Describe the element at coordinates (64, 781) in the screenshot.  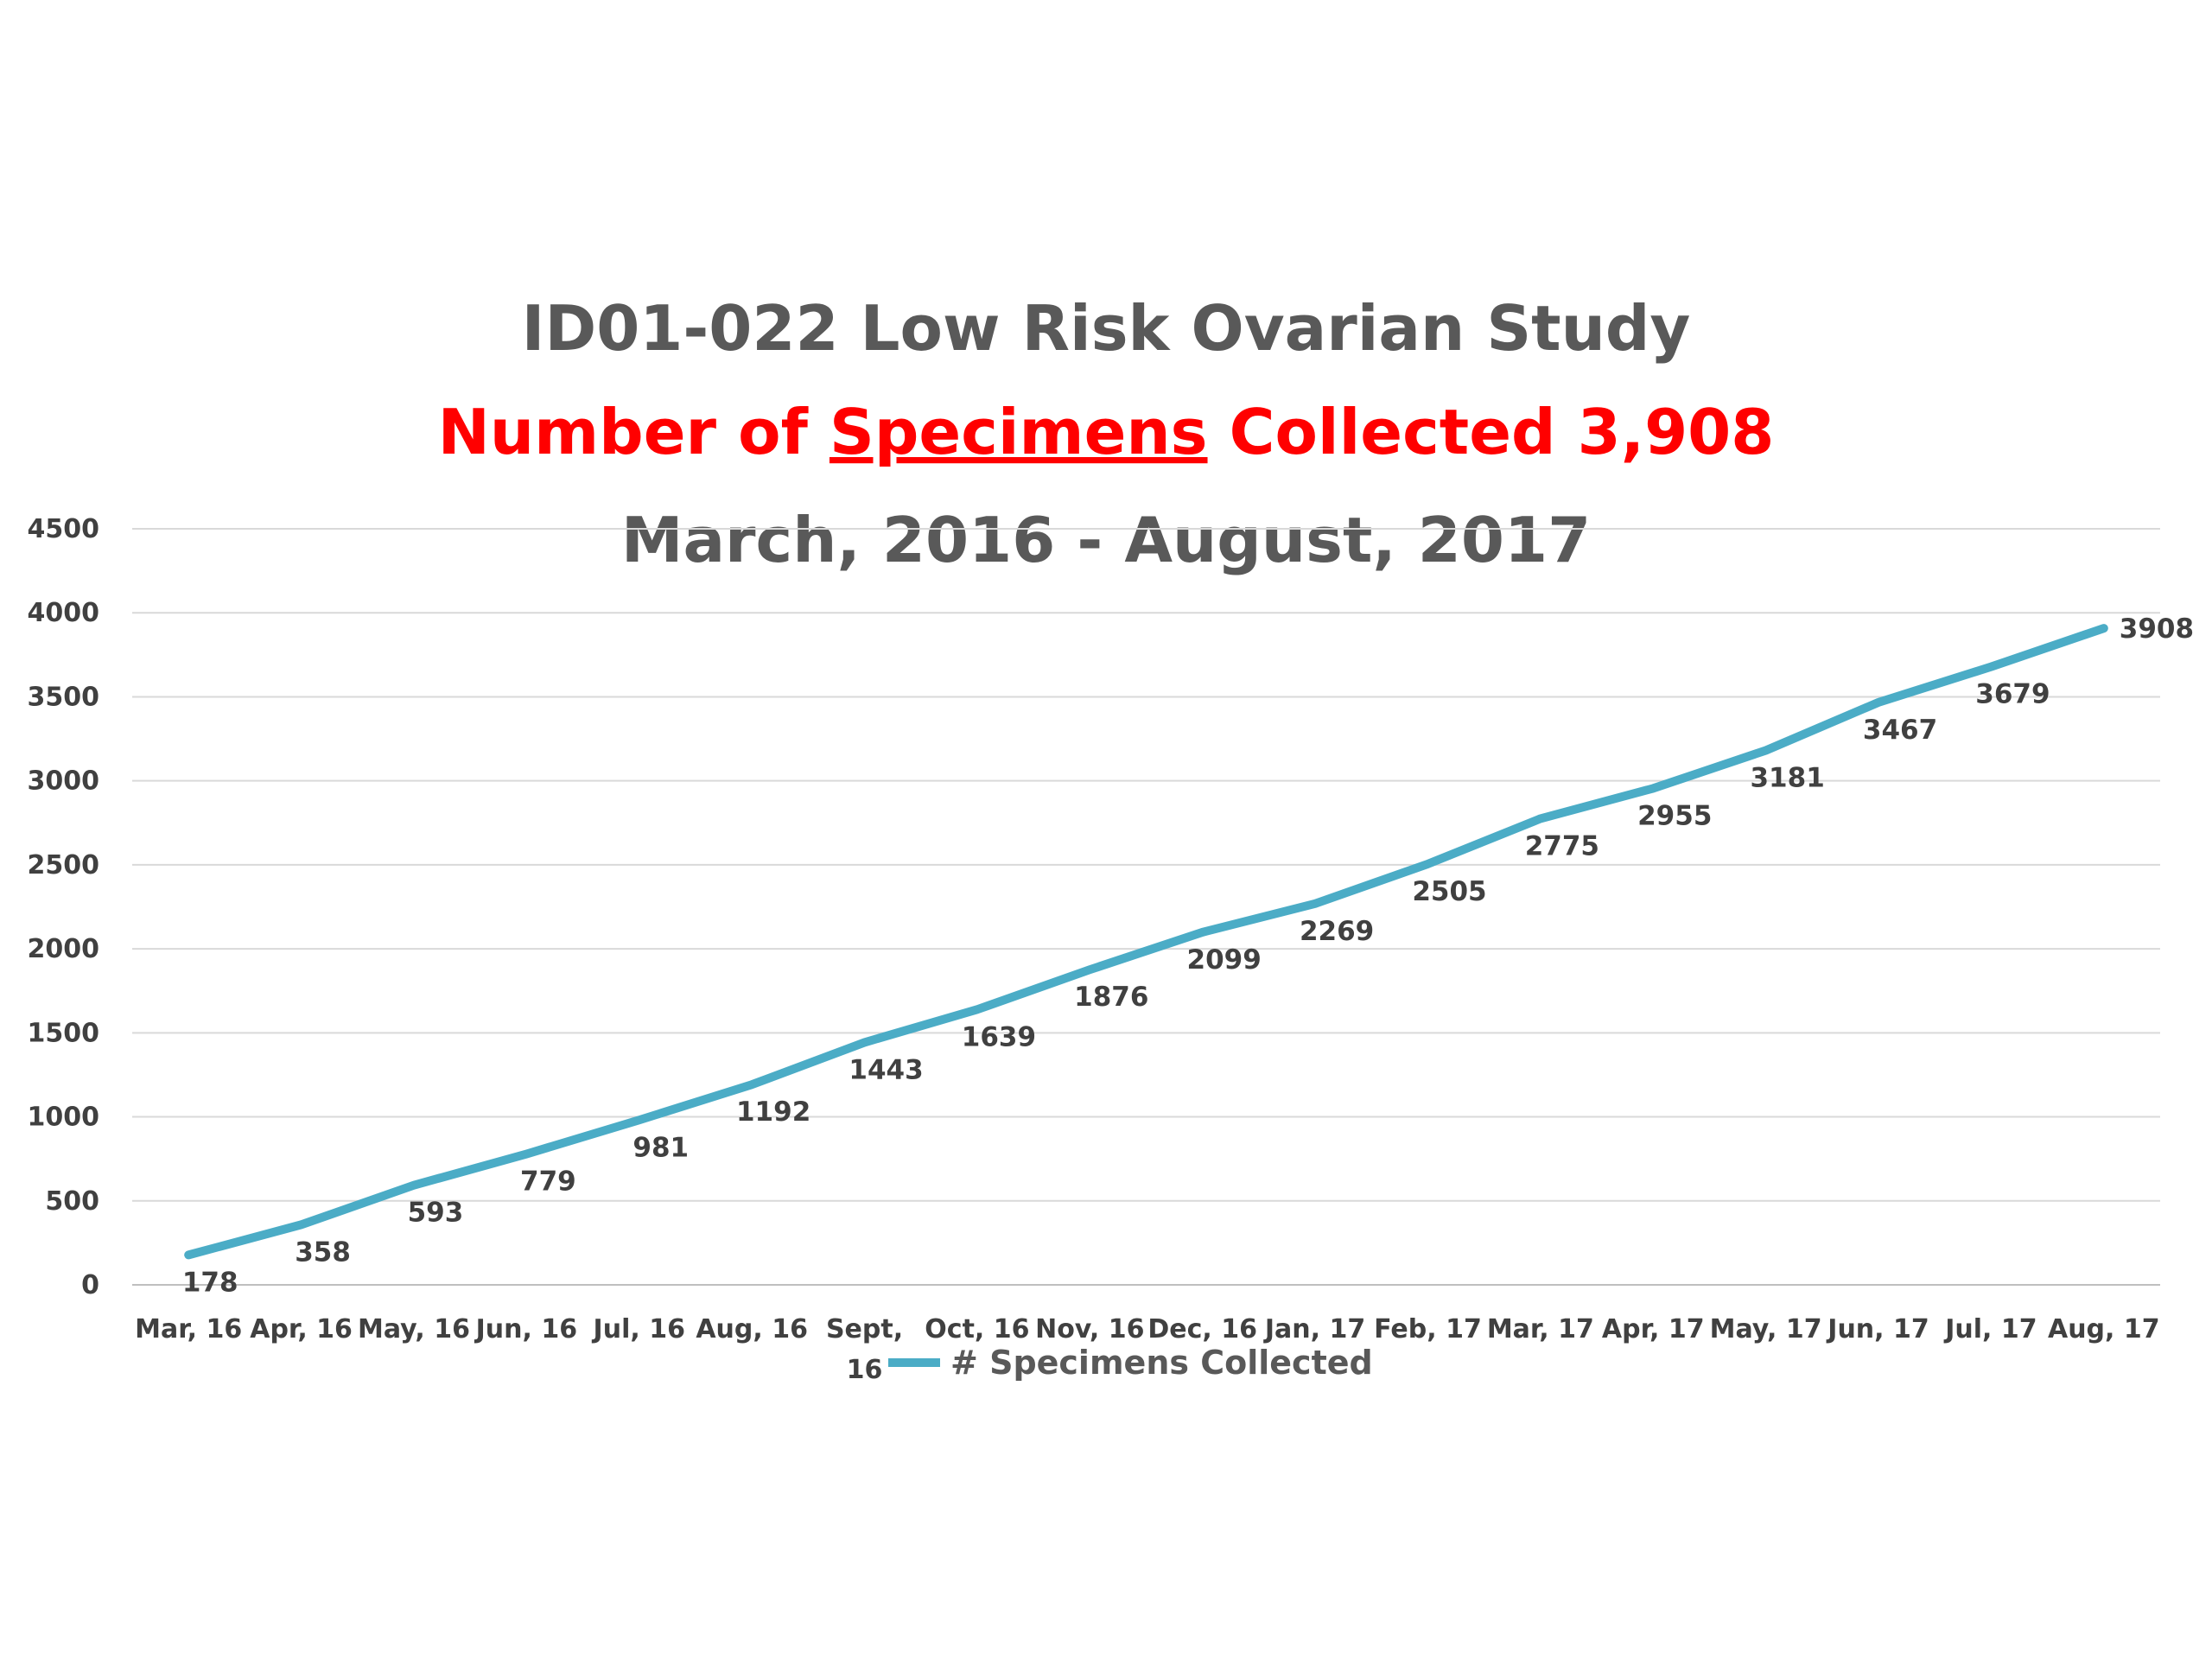
I see `y-tick-label: 3000` at that location.